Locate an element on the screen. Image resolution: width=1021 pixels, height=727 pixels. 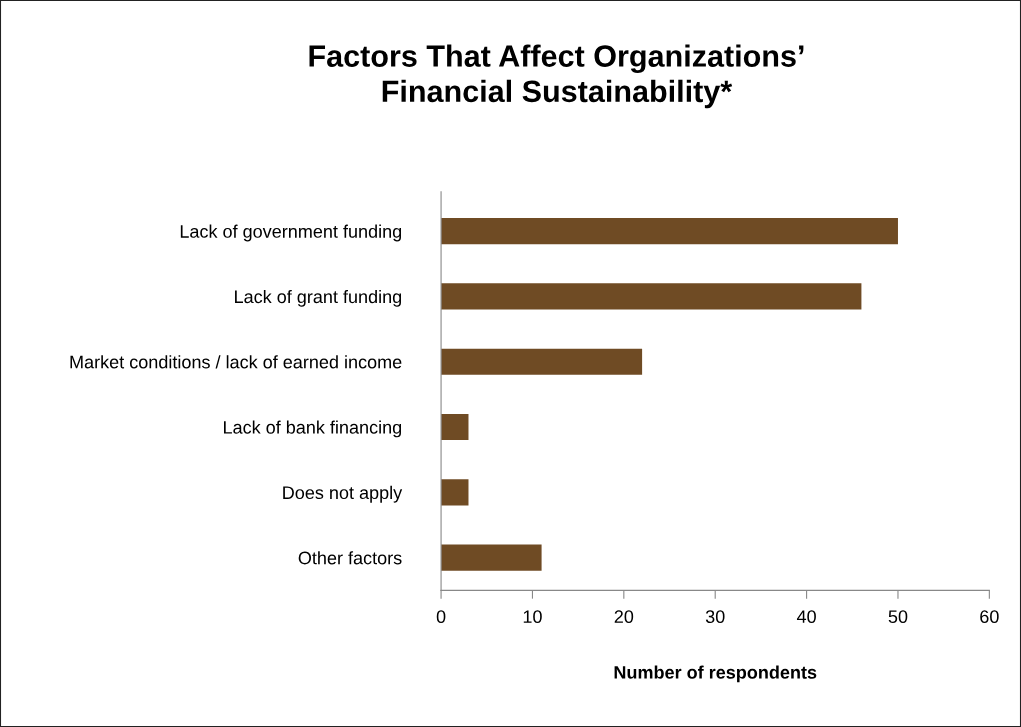
x-tick-label: 10 is located at coordinates (532, 617).